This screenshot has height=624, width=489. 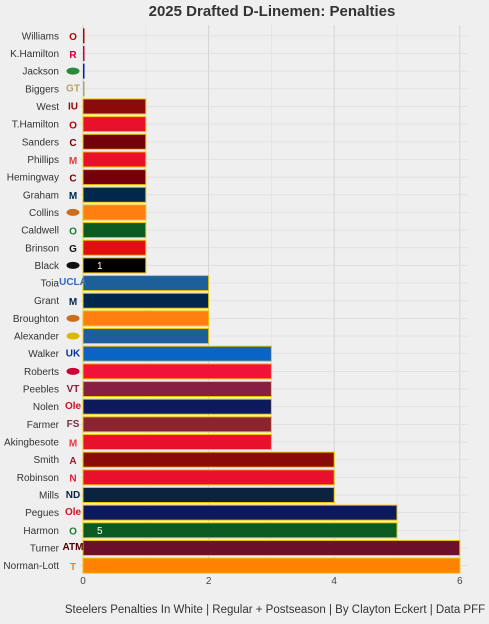 What do you see at coordinates (100, 266) in the screenshot?
I see `steelers-penalty-label: 1` at bounding box center [100, 266].